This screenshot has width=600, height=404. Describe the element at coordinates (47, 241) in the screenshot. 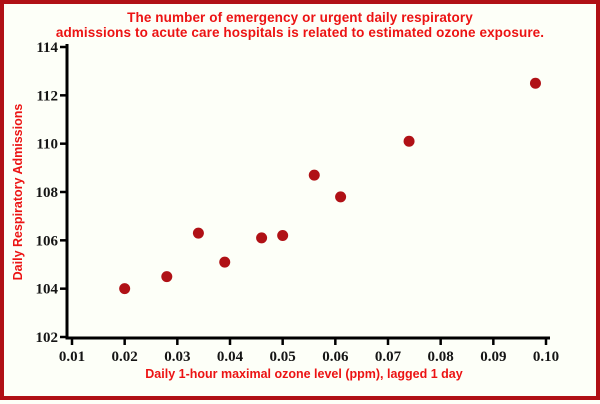

I see `y-tick-label: 106` at that location.